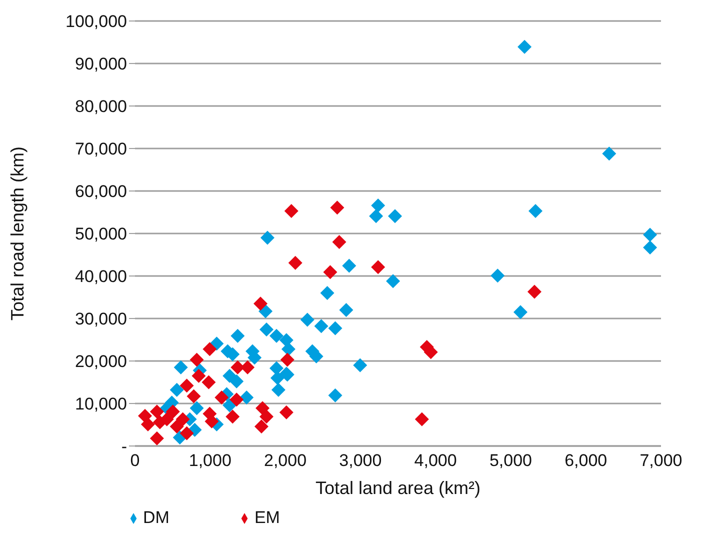  What do you see at coordinates (101, 106) in the screenshot?
I see `y-tick-label: 80,000` at bounding box center [101, 106].